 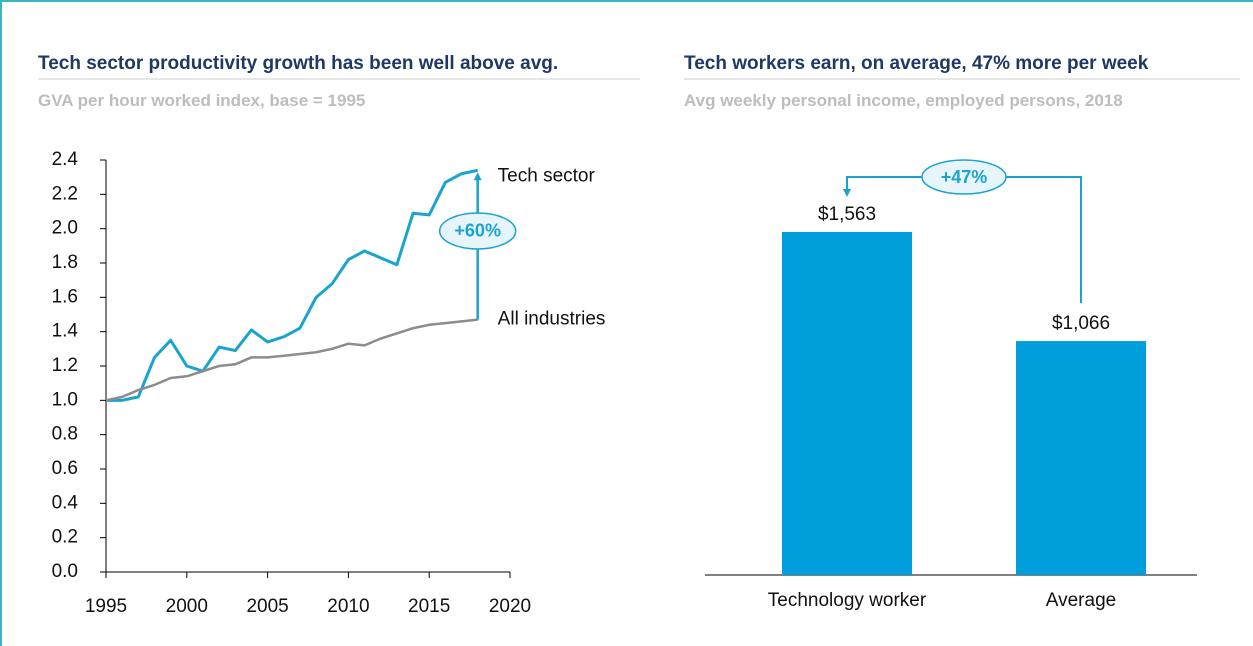 What do you see at coordinates (348, 606) in the screenshot?
I see `x-tick-label: 2010` at bounding box center [348, 606].